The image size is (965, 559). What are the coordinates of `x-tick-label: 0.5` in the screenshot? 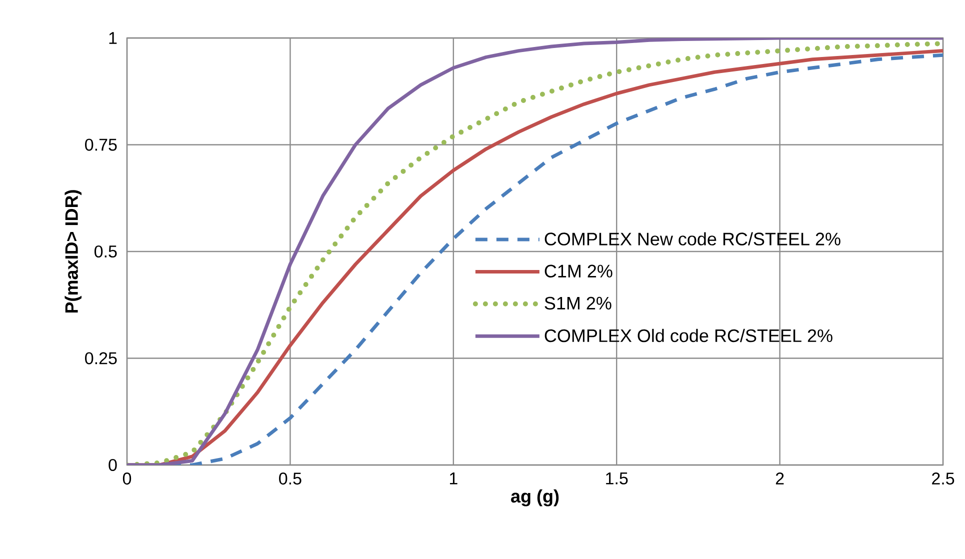 It's located at (290, 478).